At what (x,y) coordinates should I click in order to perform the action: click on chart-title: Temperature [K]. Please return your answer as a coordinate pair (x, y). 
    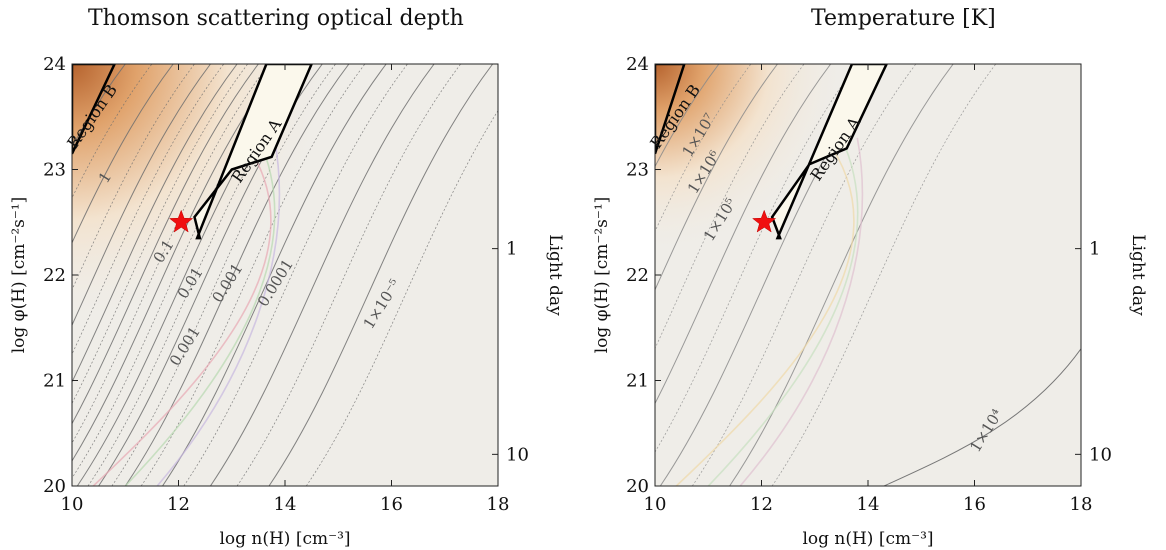
    Looking at the image, I should click on (903, 18).